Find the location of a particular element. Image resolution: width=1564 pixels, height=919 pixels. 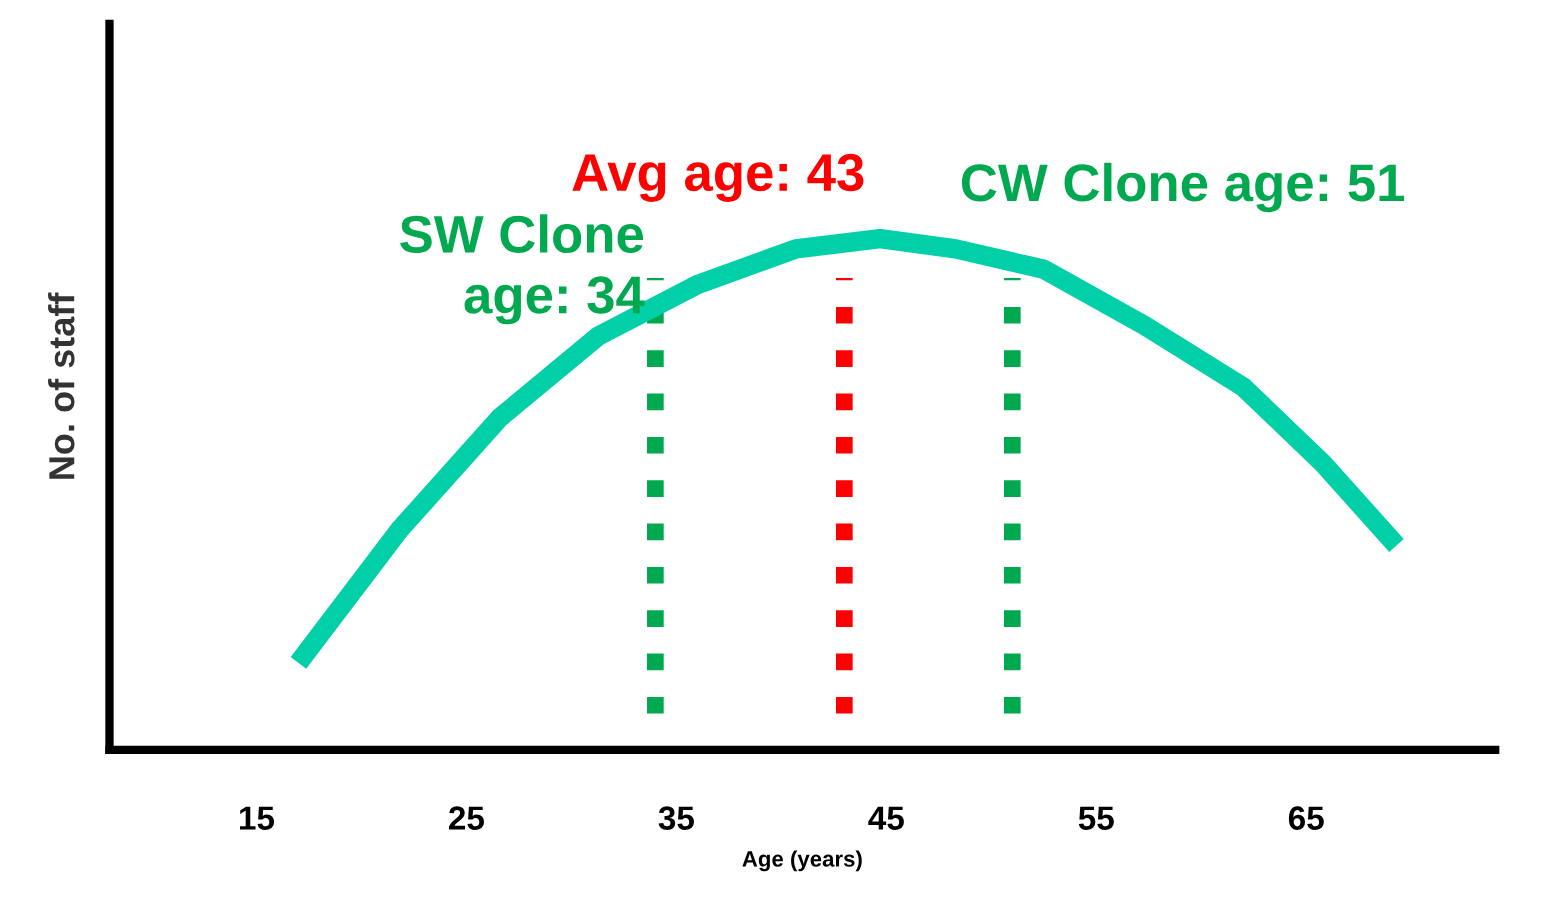

y-axis-title: No. of staff is located at coordinates (61, 385).